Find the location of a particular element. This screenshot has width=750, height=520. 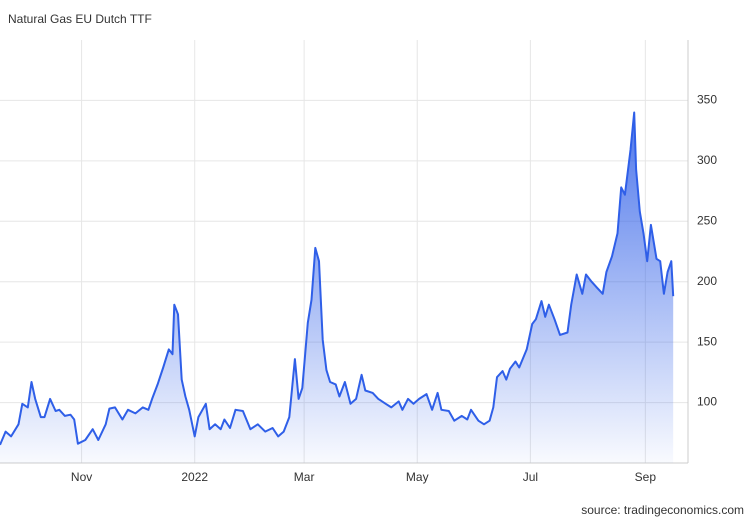

y-tick-label: 300 is located at coordinates (707, 160).